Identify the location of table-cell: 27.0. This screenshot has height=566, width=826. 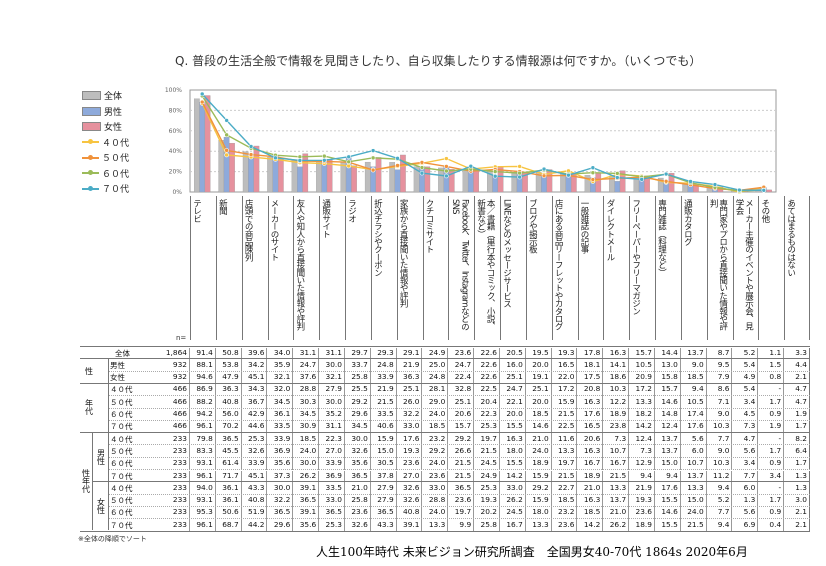
(332, 452).